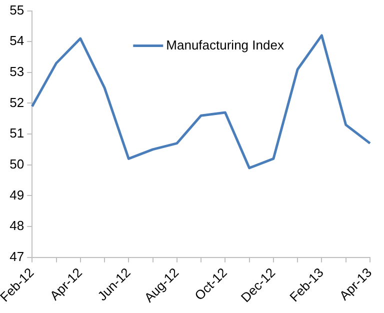  Describe the element at coordinates (17, 102) in the screenshot. I see `y-tick-label: 52` at that location.